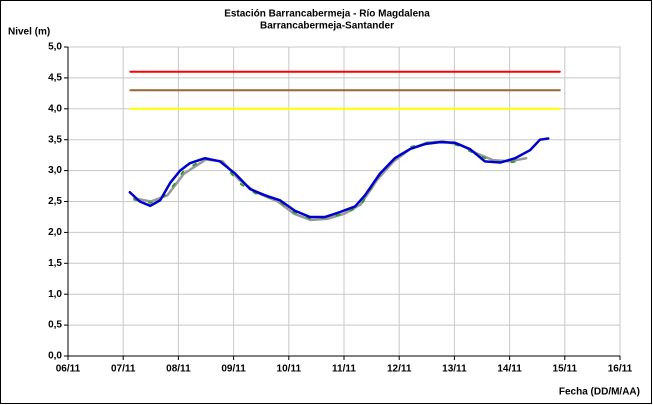  I want to click on x-tick-label: 06/11, so click(68, 369).